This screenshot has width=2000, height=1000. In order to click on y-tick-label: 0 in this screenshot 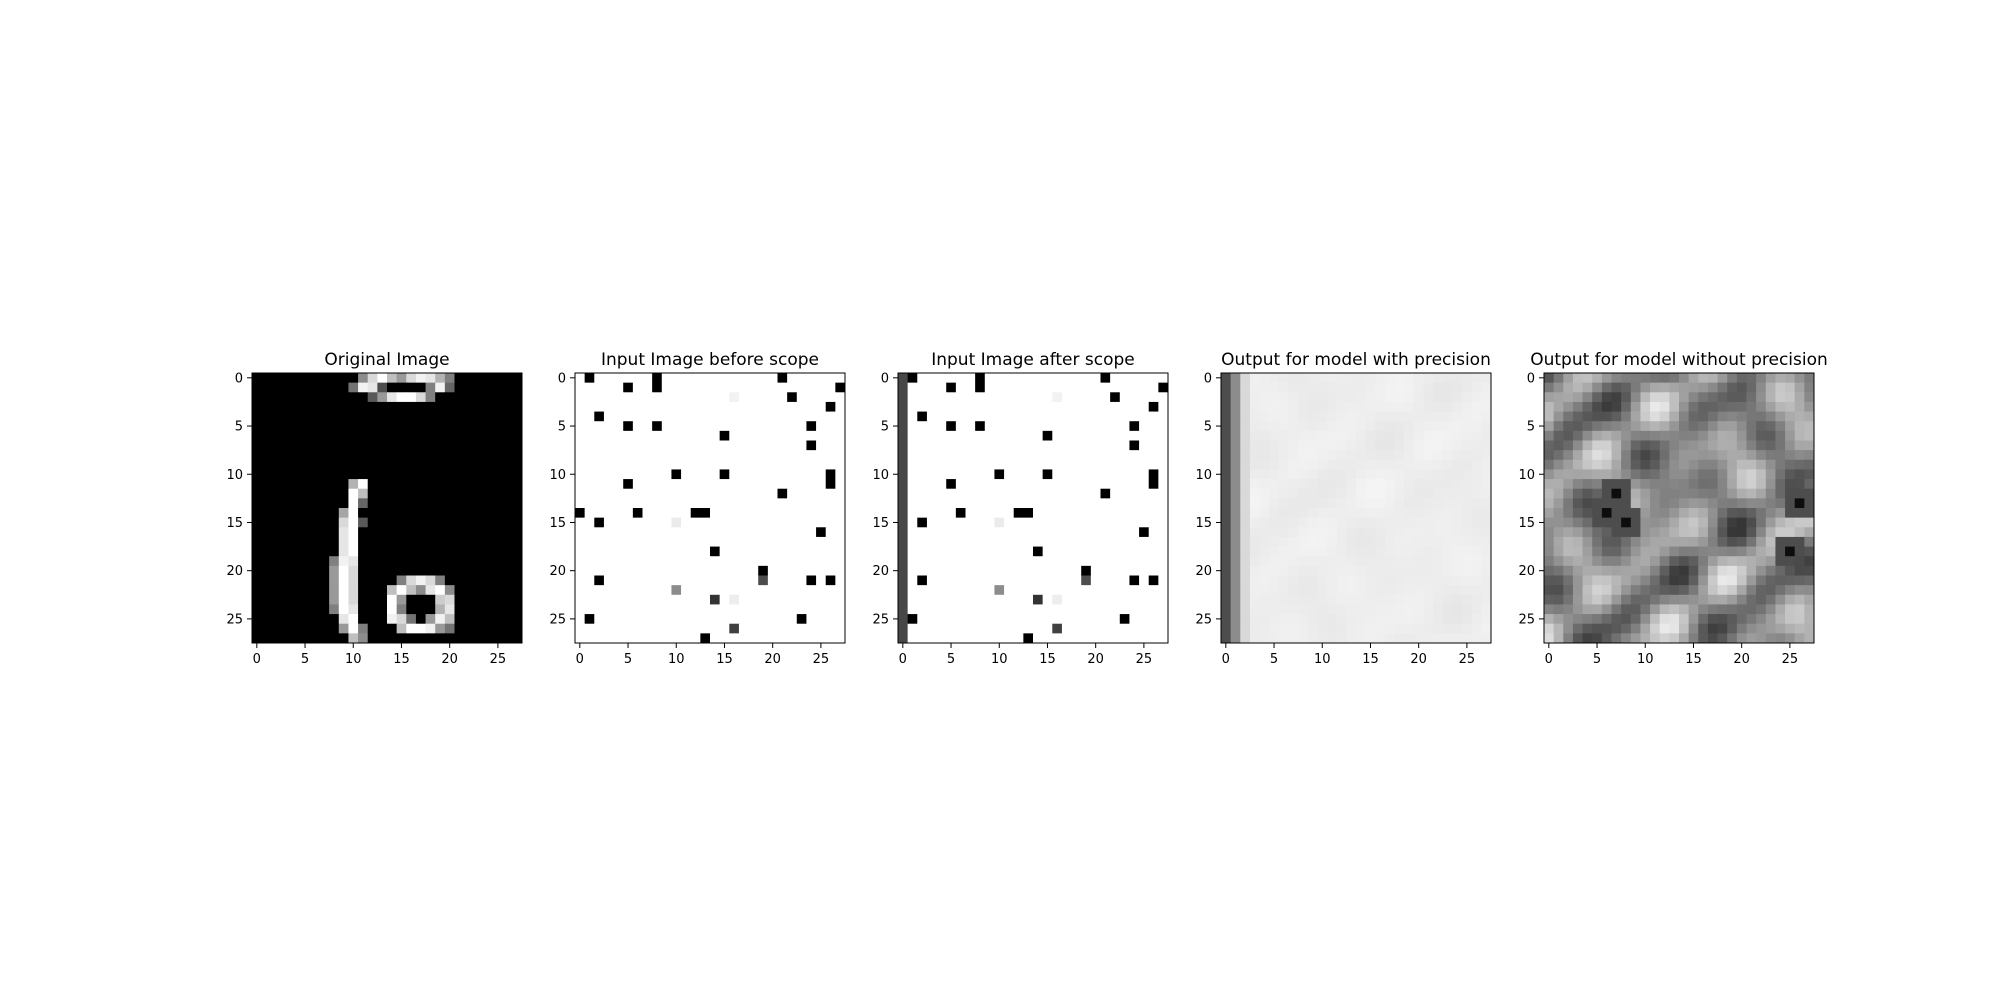, I will do `click(1531, 378)`.